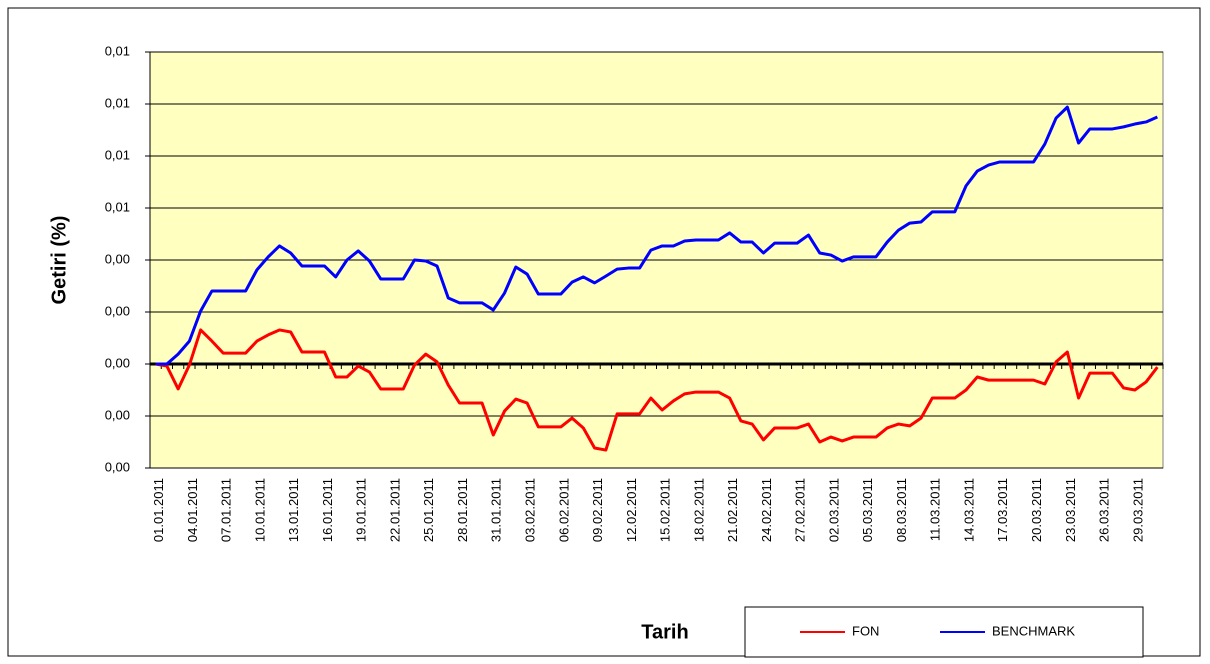 Image resolution: width=1210 pixels, height=664 pixels. What do you see at coordinates (867, 510) in the screenshot?
I see `x-tick-label: 05.03.2011` at bounding box center [867, 510].